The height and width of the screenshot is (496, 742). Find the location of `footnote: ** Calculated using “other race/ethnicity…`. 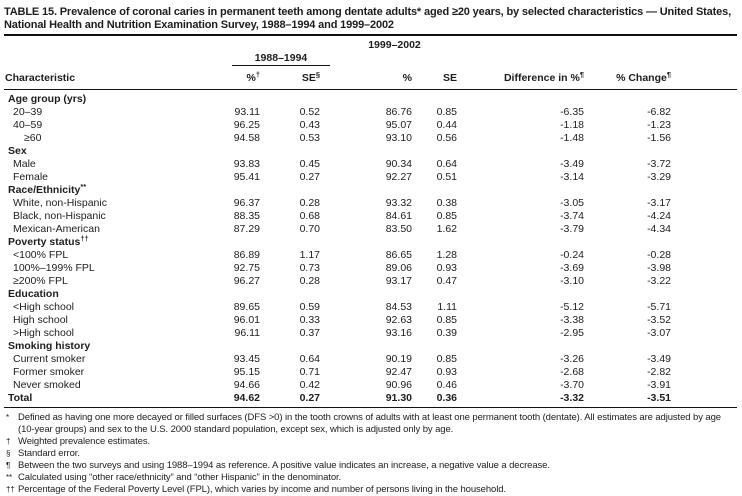

footnote: ** Calculated using “other race/ethnicity… is located at coordinates (370, 478).